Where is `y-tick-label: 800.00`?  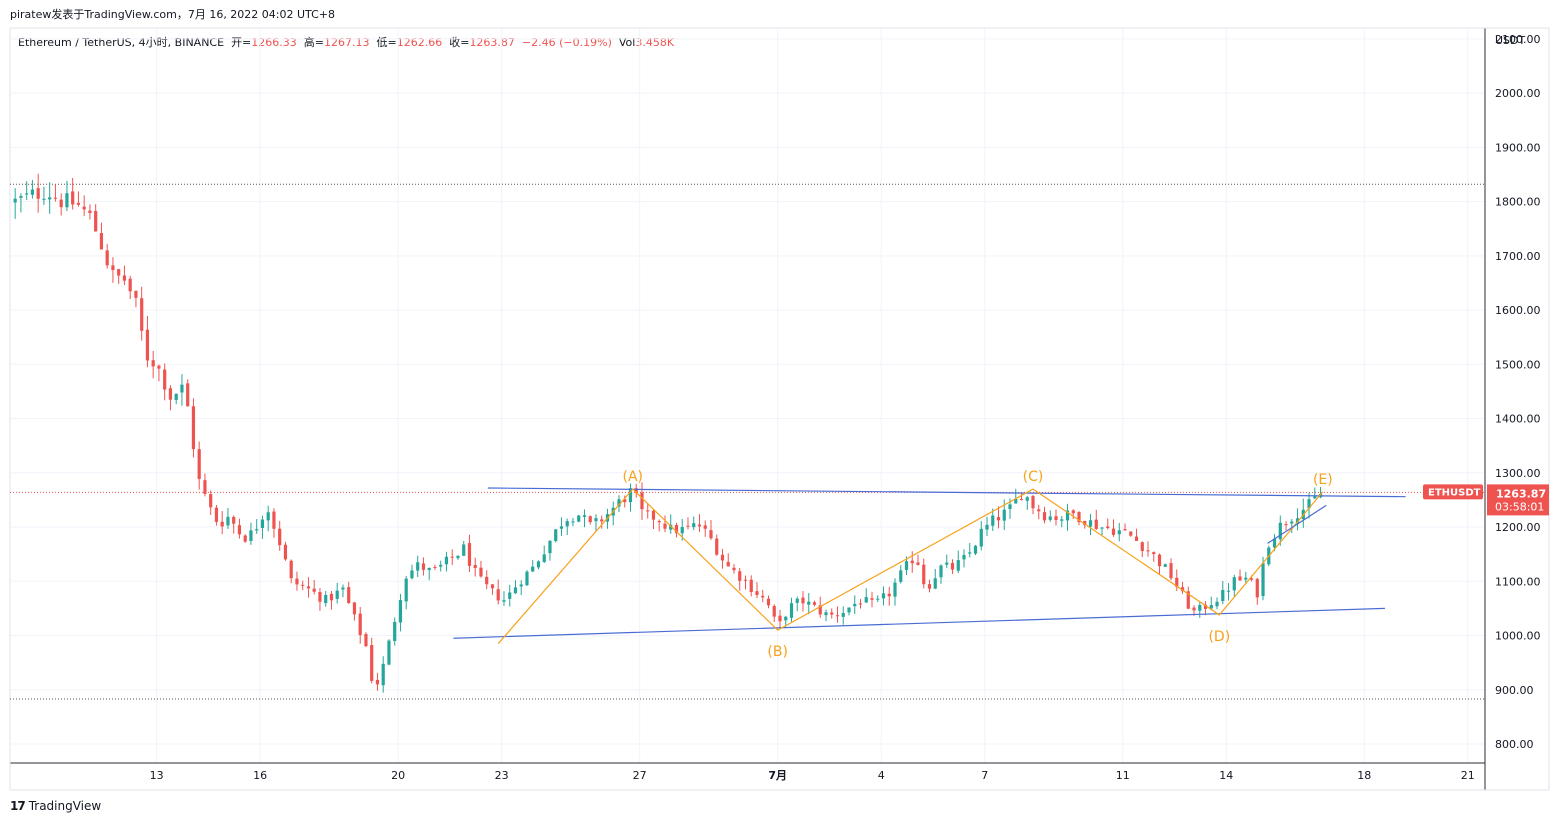 y-tick-label: 800.00 is located at coordinates (1514, 744).